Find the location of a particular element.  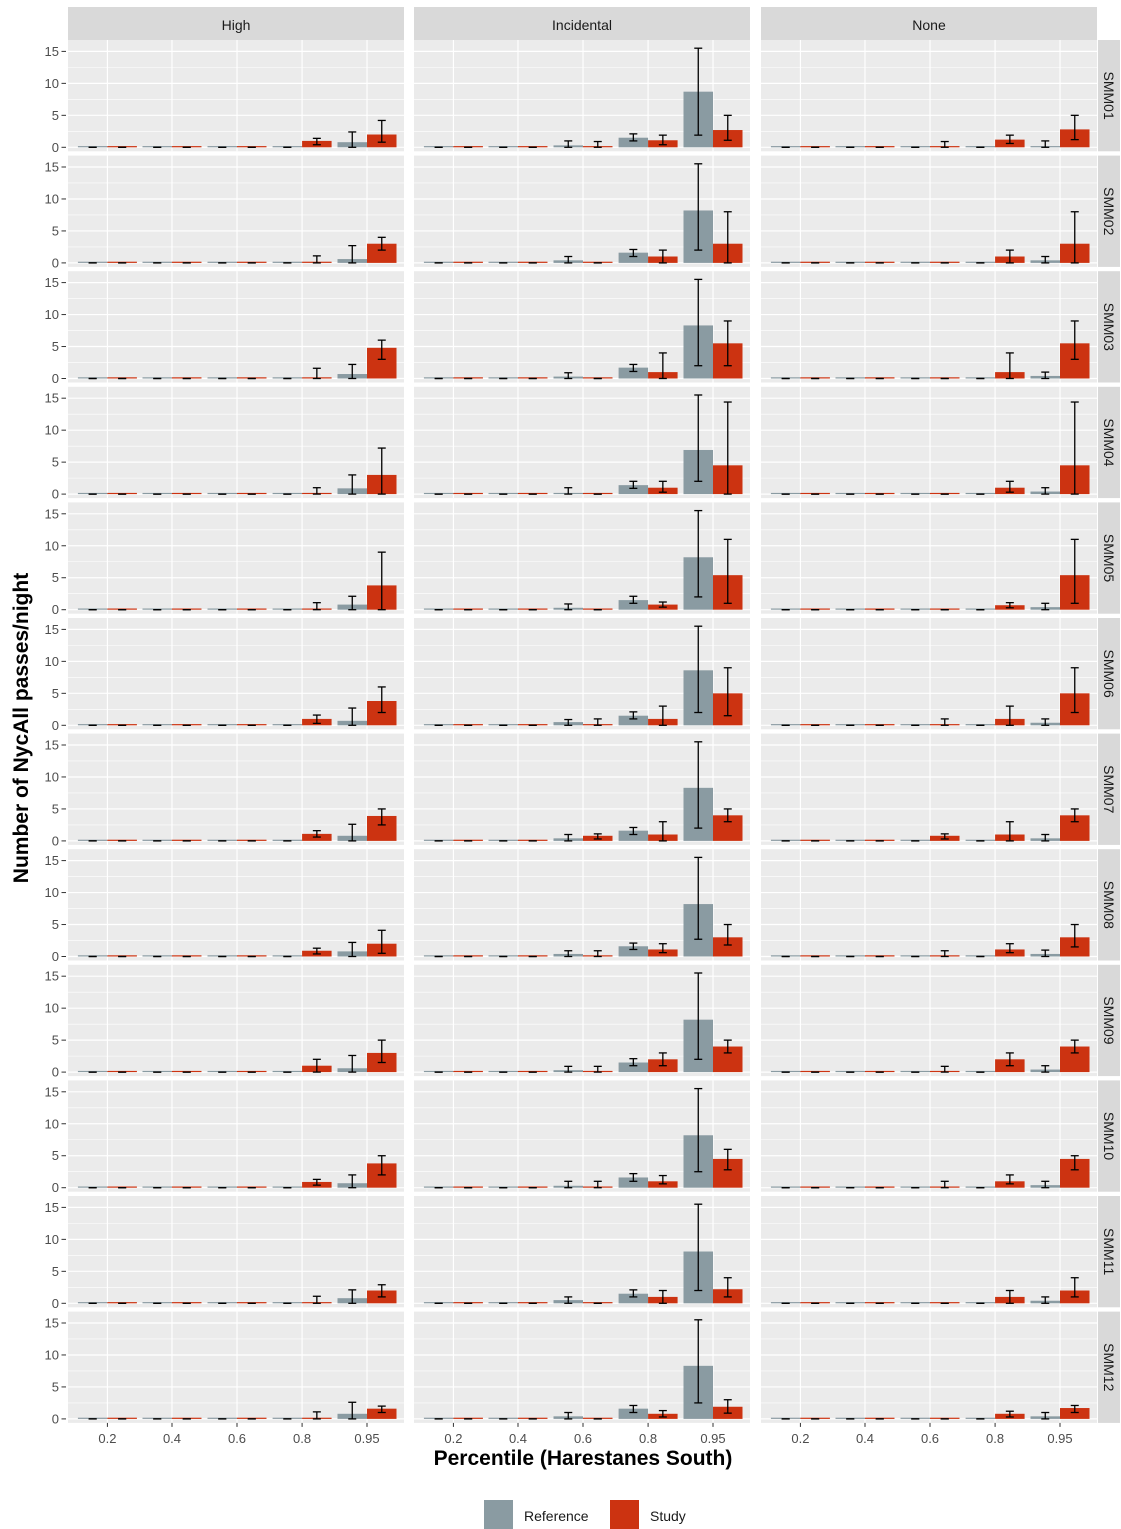

facet-strip-label: SMM09 is located at coordinates (1109, 1020).